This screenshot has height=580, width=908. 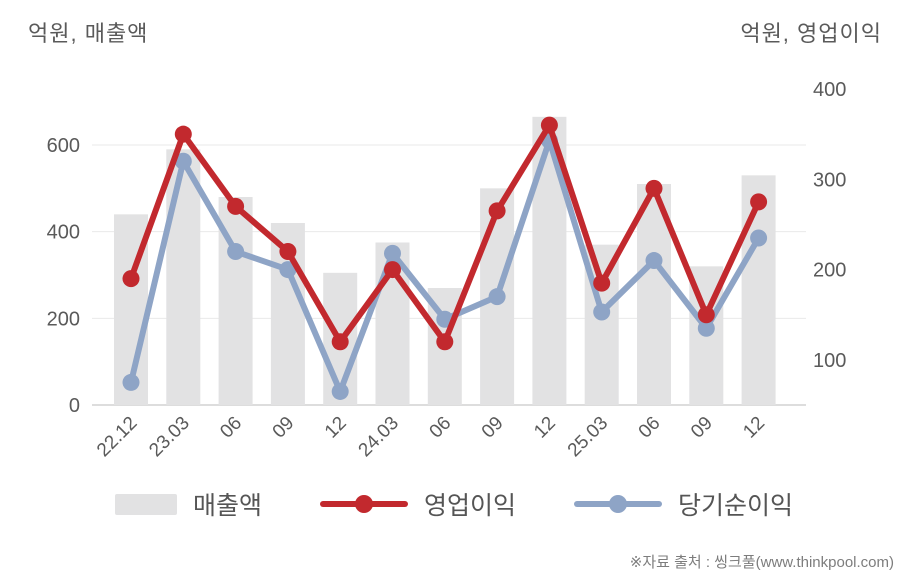 What do you see at coordinates (417, 504) in the screenshot?
I see `legend-item-operating-profit: 영업이익` at bounding box center [417, 504].